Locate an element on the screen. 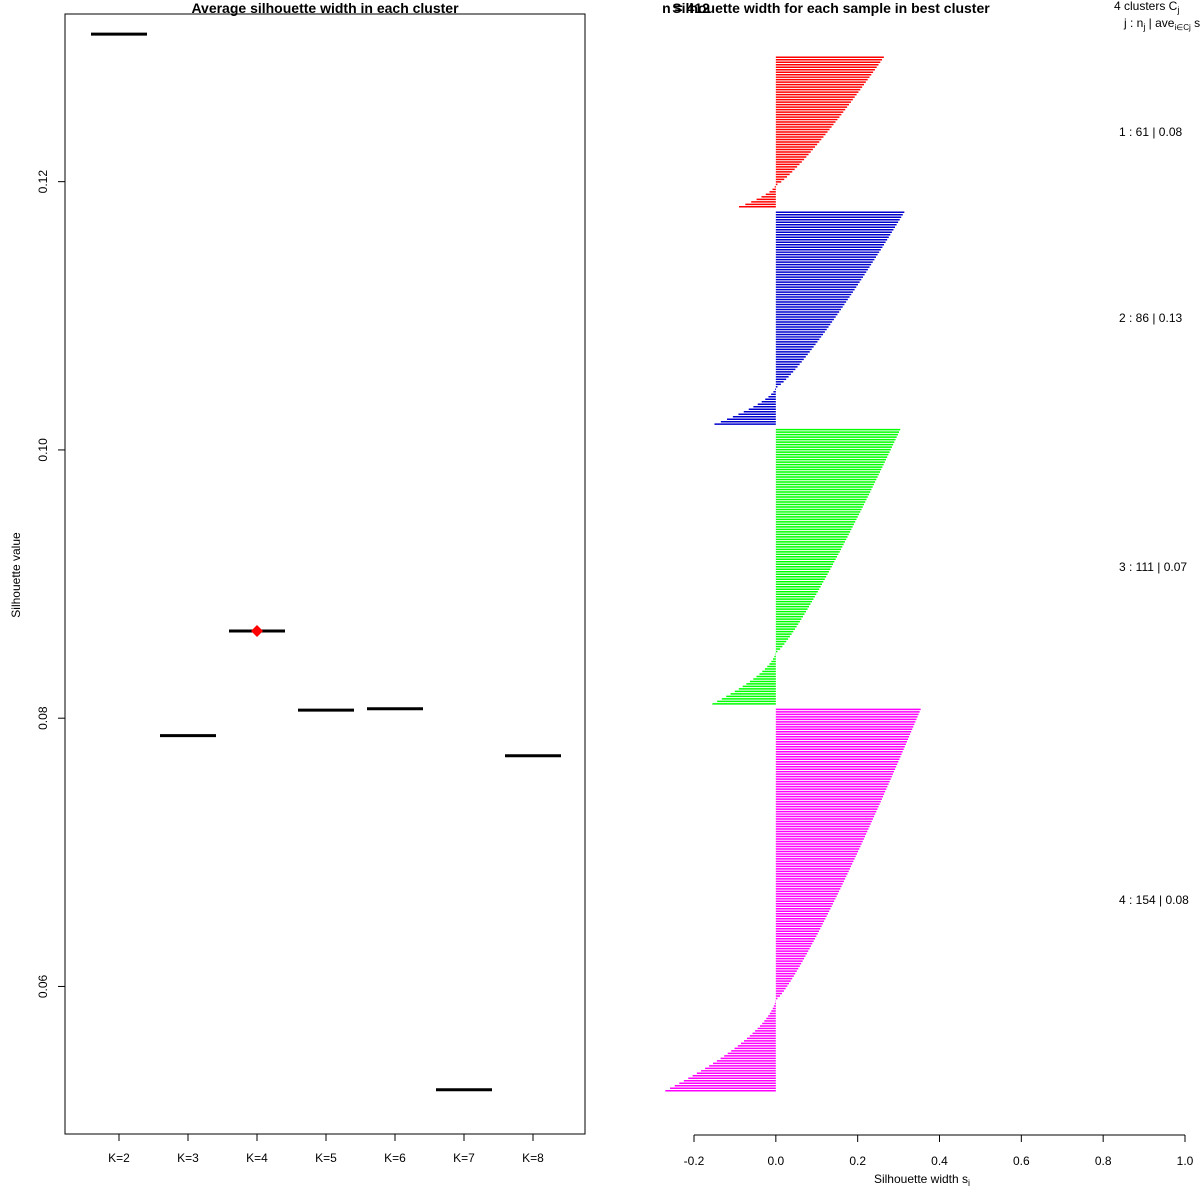 This screenshot has width=1200, height=1200. right-x-tick-label: -0.2 is located at coordinates (694, 1161).